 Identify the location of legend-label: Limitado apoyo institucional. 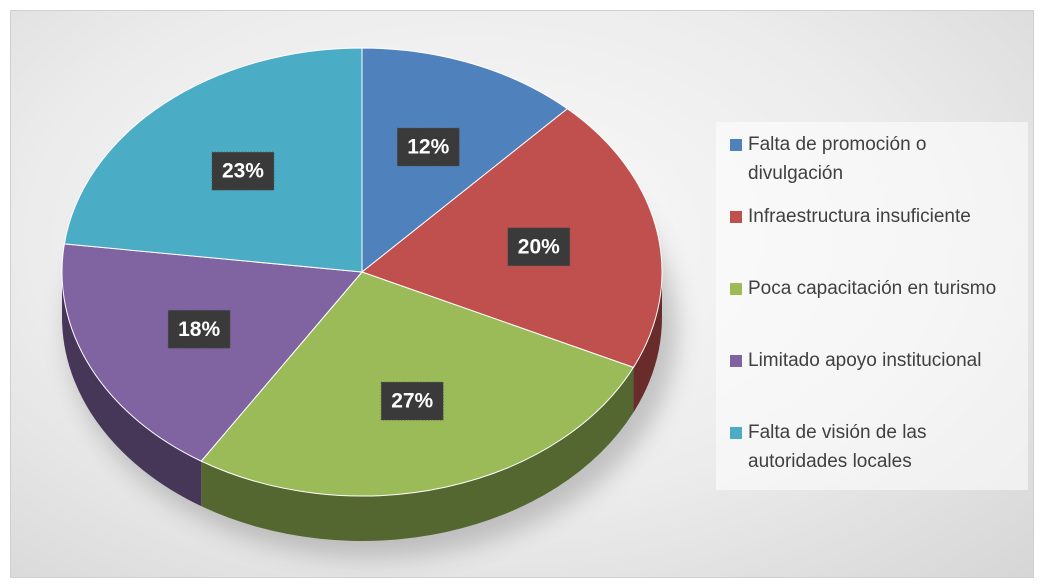
(865, 360).